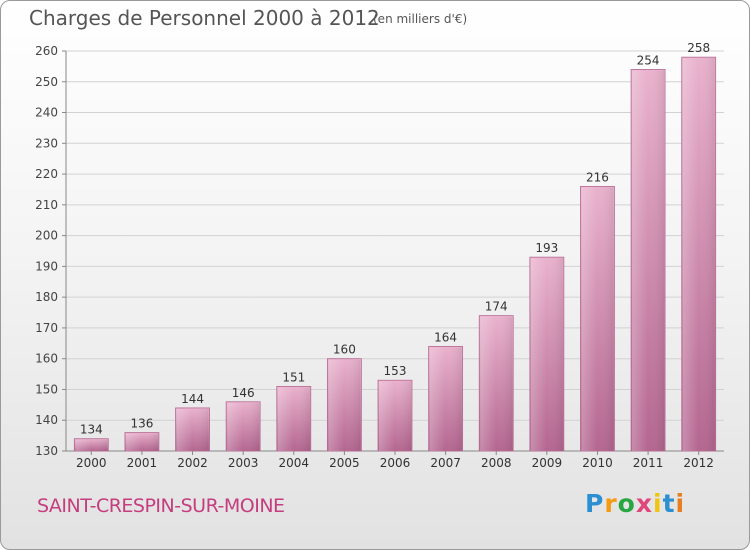 The width and height of the screenshot is (750, 550). I want to click on bar-value-label: 160, so click(344, 350).